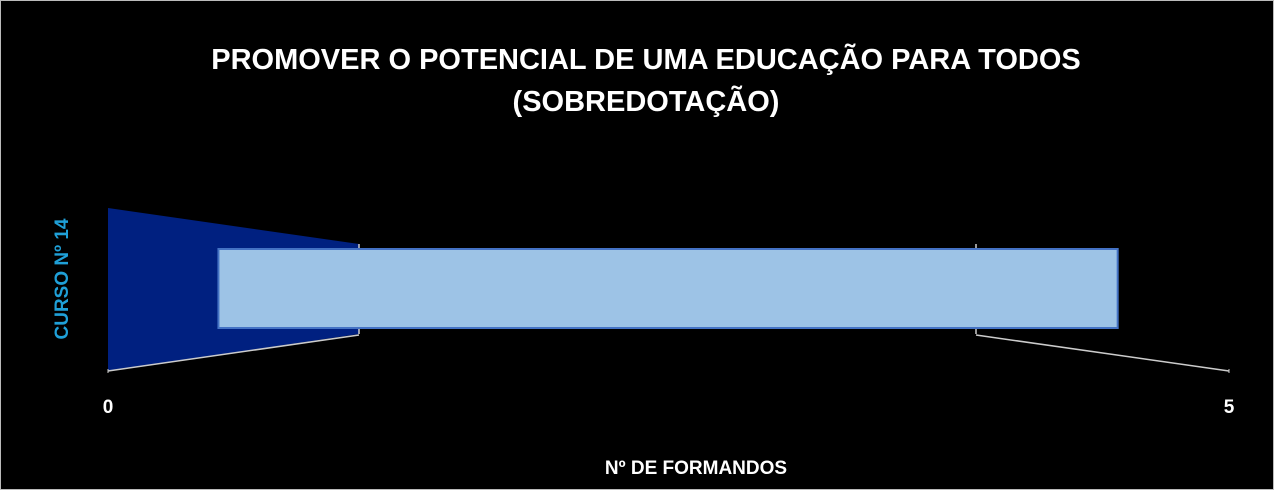 Image resolution: width=1274 pixels, height=490 pixels. What do you see at coordinates (108, 407) in the screenshot?
I see `x-tick-label: 0` at bounding box center [108, 407].